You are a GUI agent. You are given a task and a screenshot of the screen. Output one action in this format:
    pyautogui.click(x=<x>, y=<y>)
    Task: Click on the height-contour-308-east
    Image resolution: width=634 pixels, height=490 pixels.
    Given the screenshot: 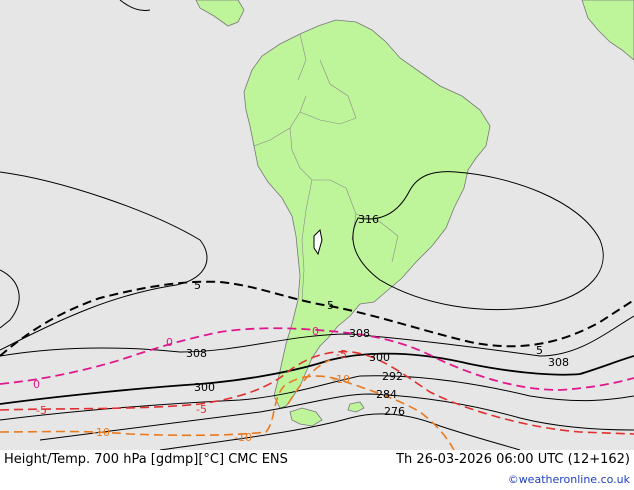 What is the action you would take?
    pyautogui.click(x=317, y=336)
    